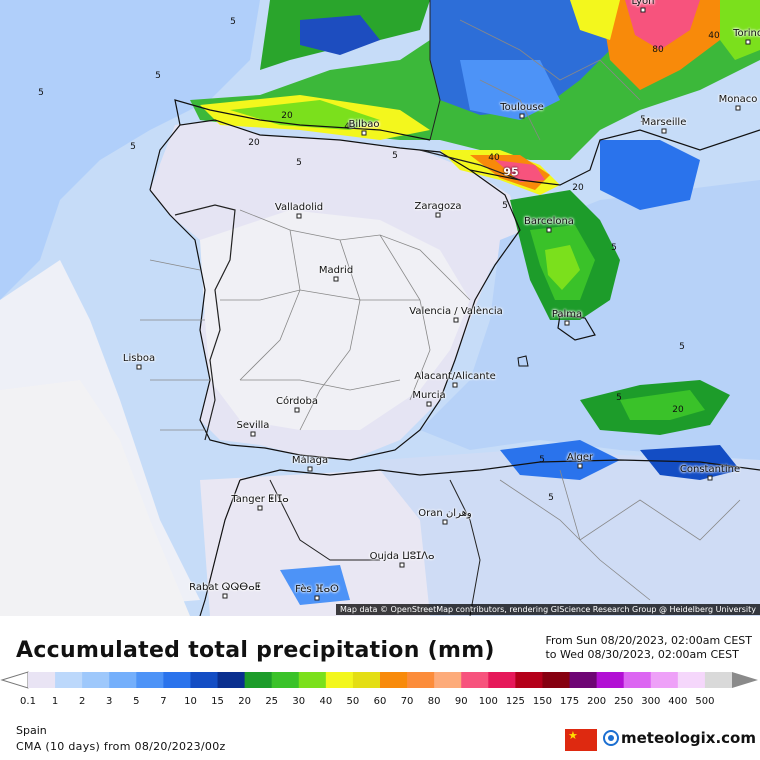 This screenshot has height=760, width=760. I want to click on color-scale-tick-label: 150, so click(542, 701).